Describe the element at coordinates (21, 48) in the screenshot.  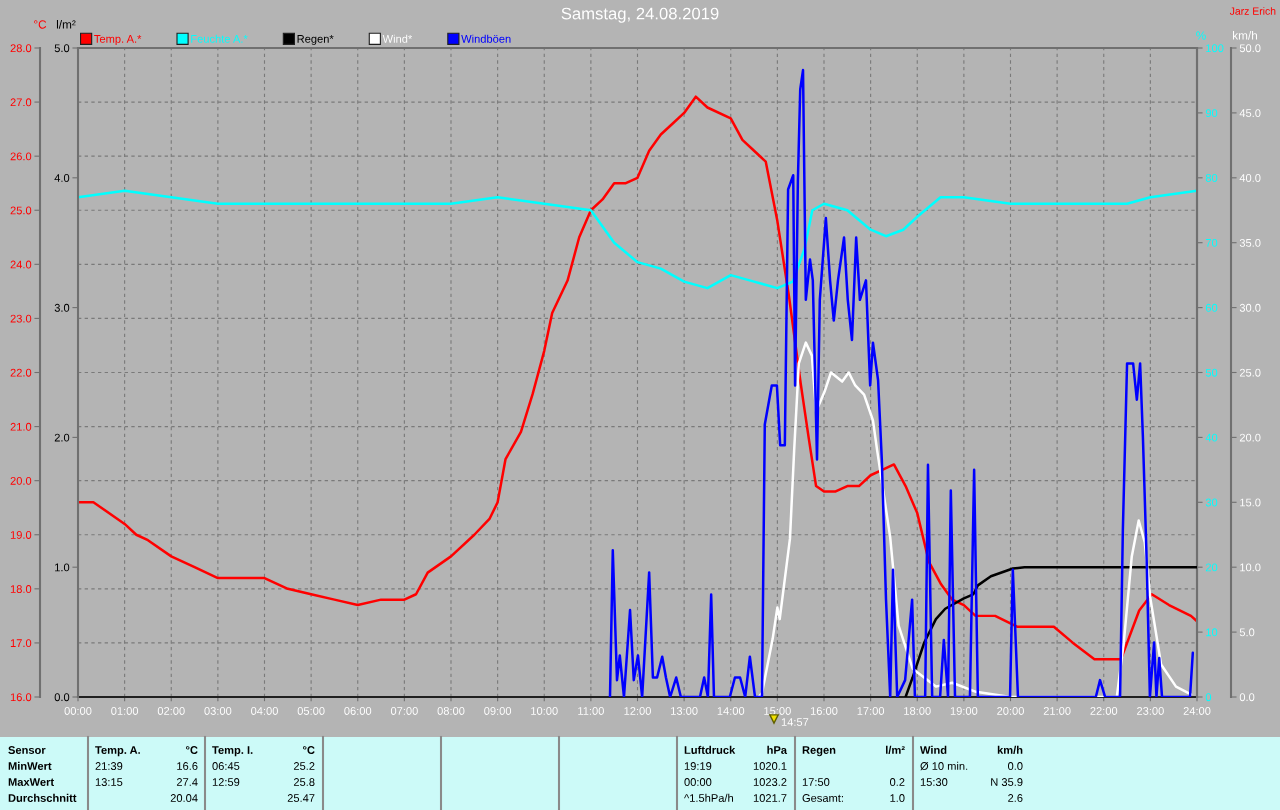
I see `y-tick-label: 28.0` at that location.